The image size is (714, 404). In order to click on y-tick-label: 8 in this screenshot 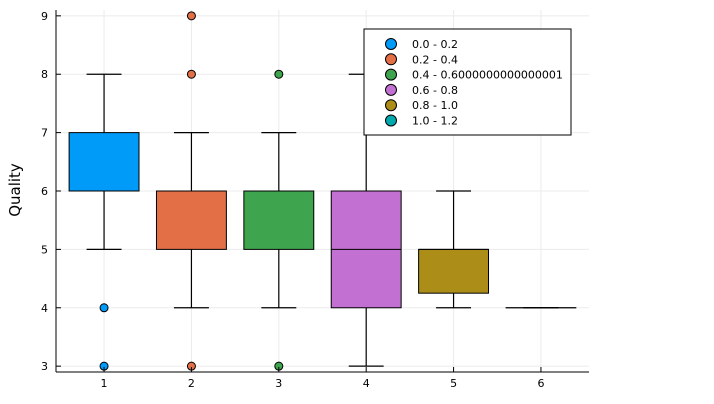, I will do `click(44, 74)`.